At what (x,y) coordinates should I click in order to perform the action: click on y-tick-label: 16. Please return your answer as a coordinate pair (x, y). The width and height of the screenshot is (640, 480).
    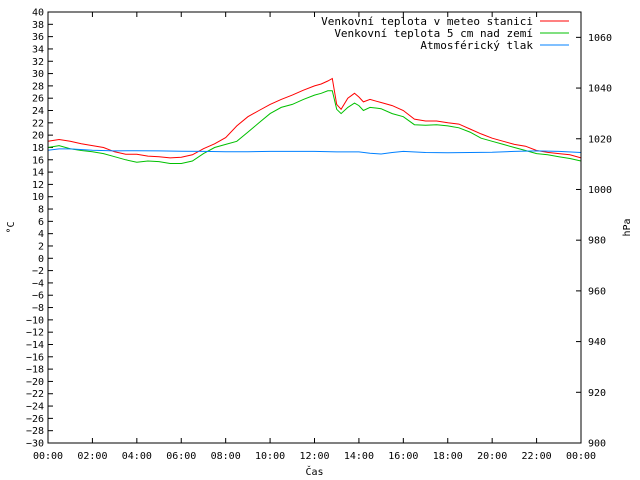
    Looking at the image, I should click on (38, 160).